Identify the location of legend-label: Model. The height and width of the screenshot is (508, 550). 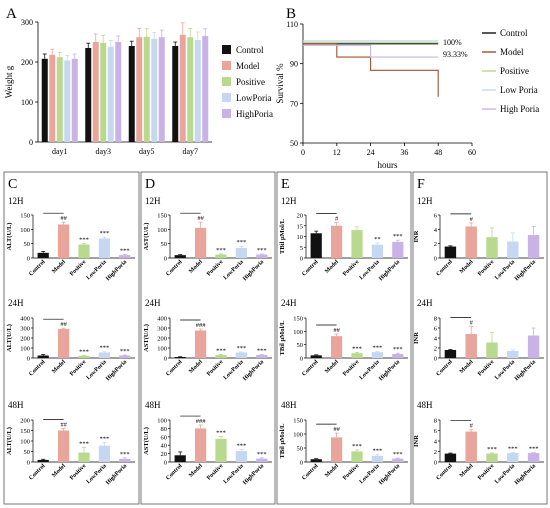
(248, 66).